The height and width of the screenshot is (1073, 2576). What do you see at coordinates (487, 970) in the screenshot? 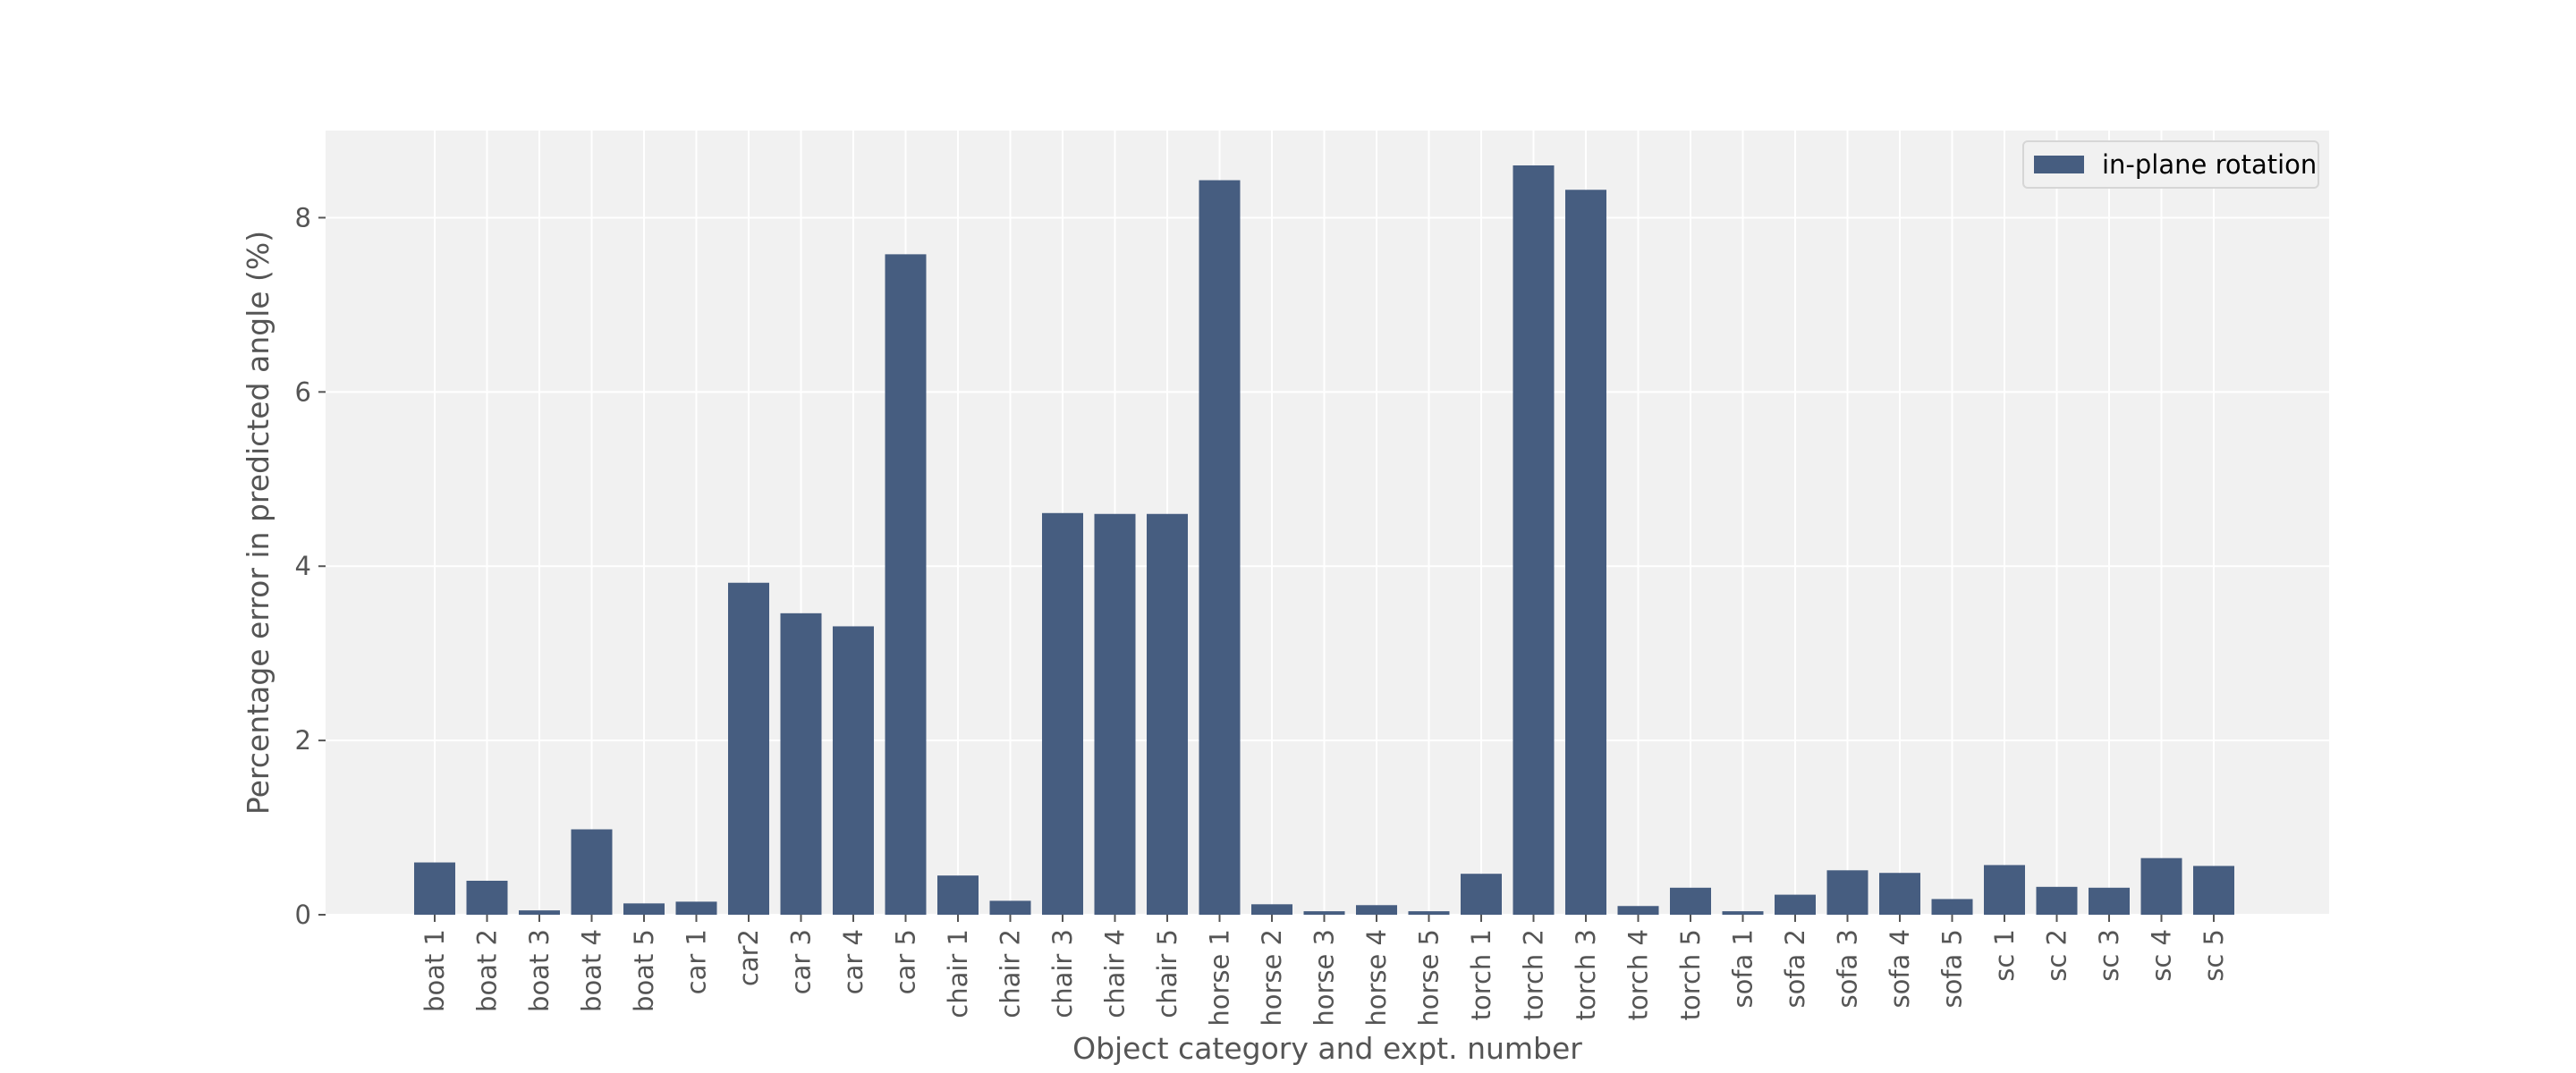
I see `x-tick-label: boat 2` at bounding box center [487, 970].